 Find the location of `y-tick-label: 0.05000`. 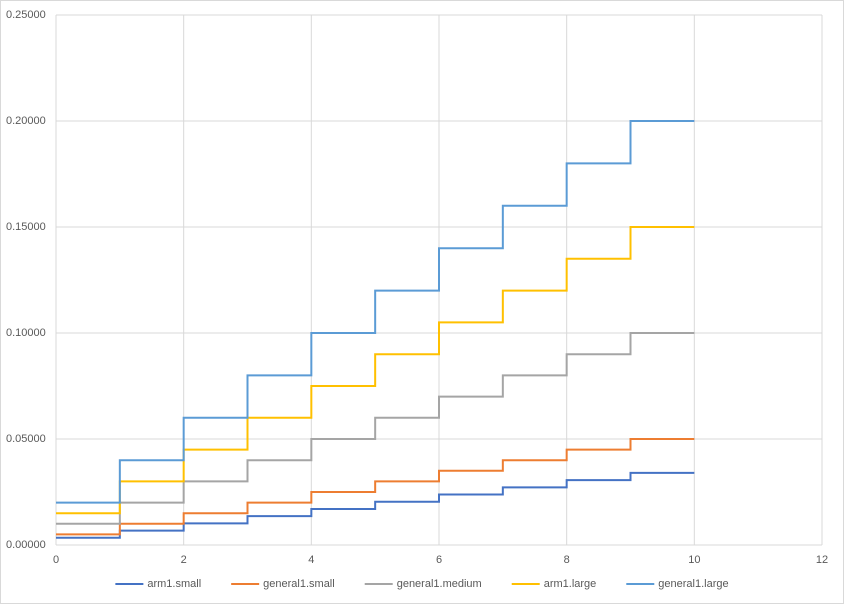

y-tick-label: 0.05000 is located at coordinates (26, 439).